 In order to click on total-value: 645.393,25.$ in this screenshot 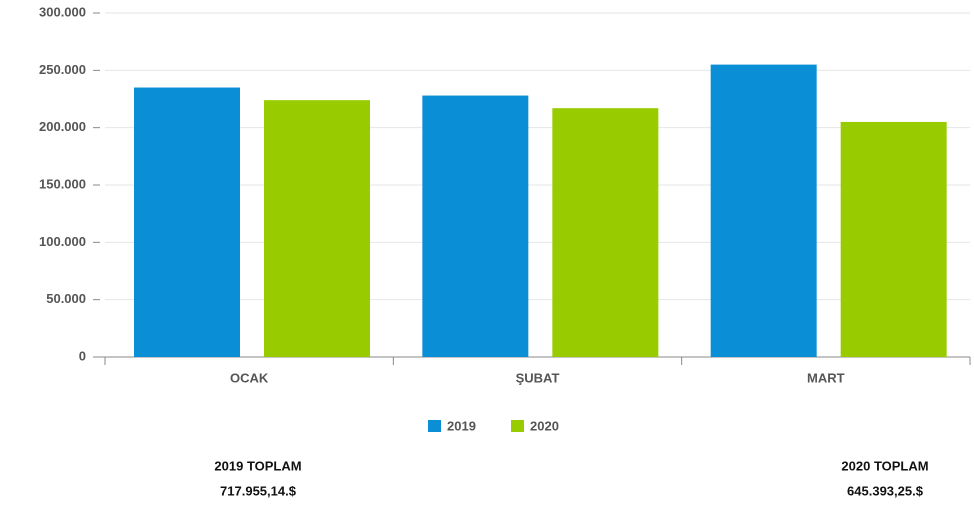, I will do `click(885, 490)`.